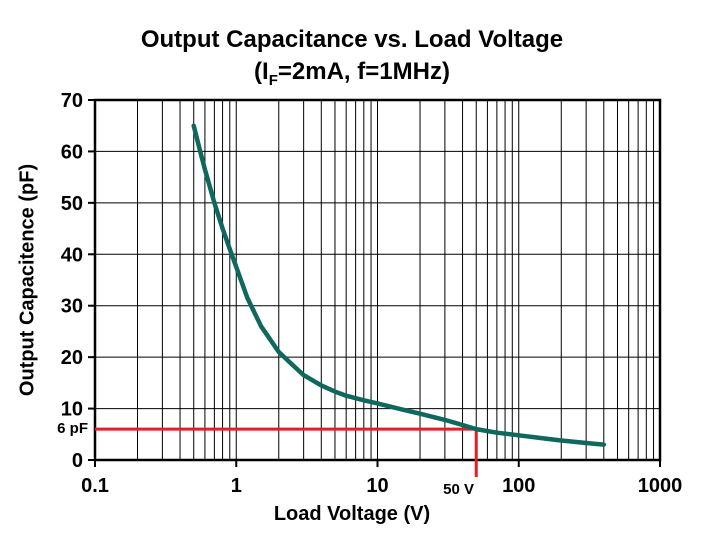  Describe the element at coordinates (72, 410) in the screenshot. I see `y-tick-label: 10` at that location.